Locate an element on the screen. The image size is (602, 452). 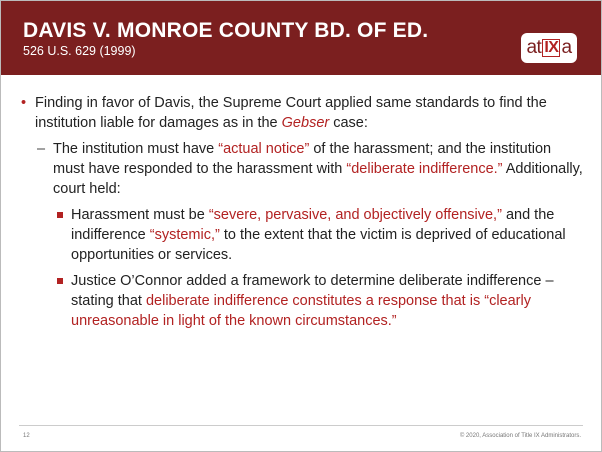
text-run: case: is located at coordinates (348, 123).